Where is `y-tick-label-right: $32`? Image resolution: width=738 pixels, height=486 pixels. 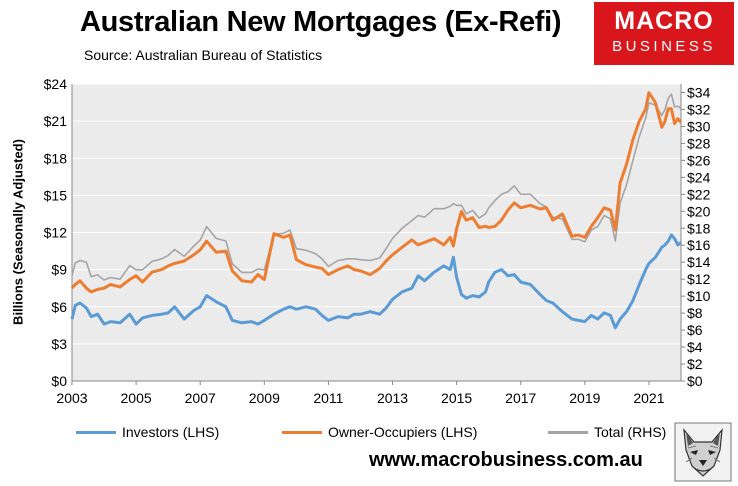 y-tick-label-right: $32 is located at coordinates (699, 109).